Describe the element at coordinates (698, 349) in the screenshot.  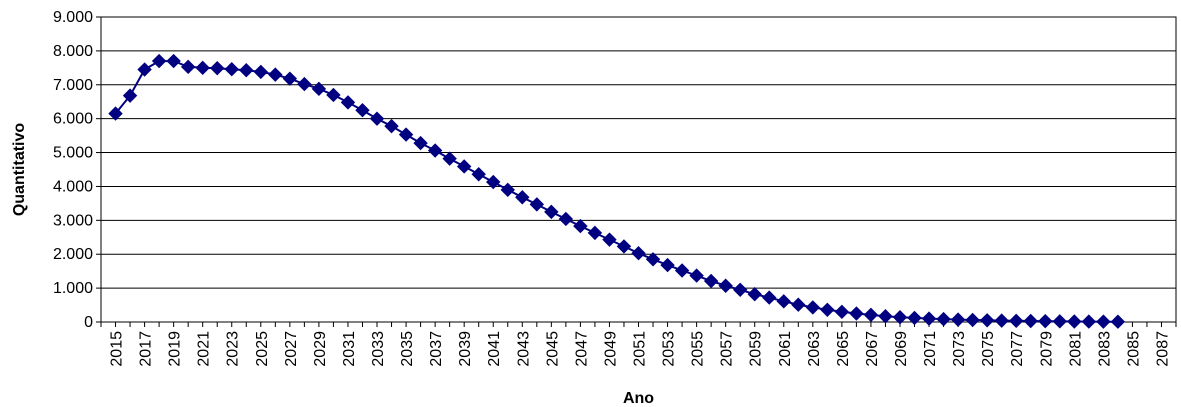
I see `x-tick-label: 2055` at that location.